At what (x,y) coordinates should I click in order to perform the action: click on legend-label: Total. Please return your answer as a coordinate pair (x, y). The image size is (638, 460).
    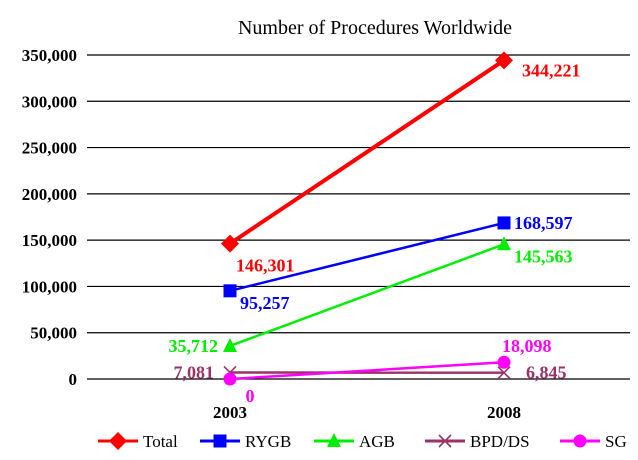
    Looking at the image, I should click on (160, 441).